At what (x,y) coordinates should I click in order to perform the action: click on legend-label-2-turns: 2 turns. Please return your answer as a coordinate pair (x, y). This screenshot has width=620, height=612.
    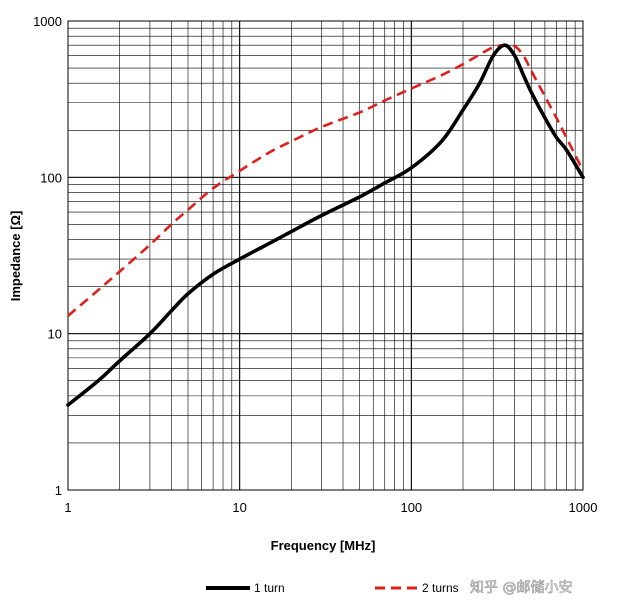
    Looking at the image, I should click on (440, 588).